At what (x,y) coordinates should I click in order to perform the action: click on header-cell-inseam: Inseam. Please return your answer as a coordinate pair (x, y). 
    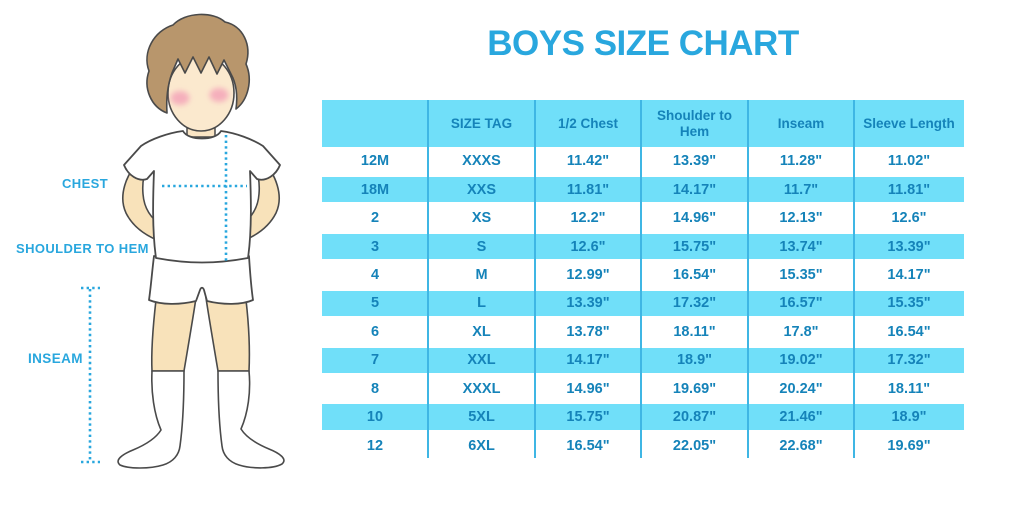
    Looking at the image, I should click on (801, 123).